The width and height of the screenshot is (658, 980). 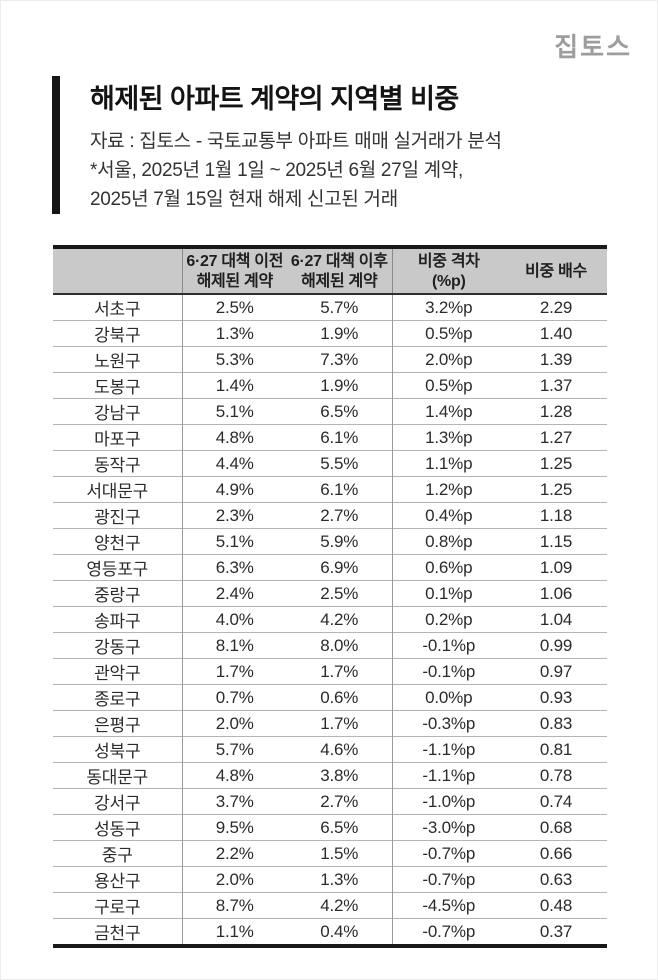 I want to click on district-cell: 종로구, so click(x=118, y=697).